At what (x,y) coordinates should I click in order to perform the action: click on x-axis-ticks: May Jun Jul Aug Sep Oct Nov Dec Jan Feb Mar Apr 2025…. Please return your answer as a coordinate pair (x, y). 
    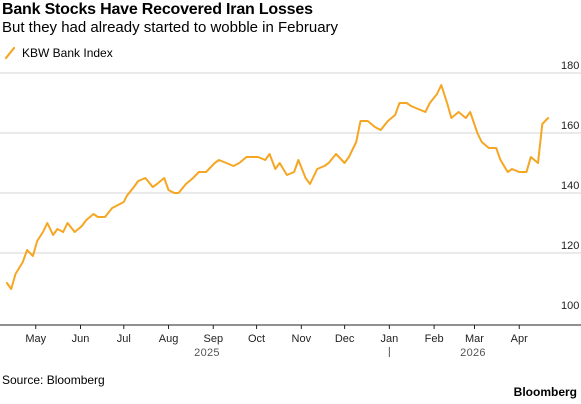
    Looking at the image, I should click on (276, 342).